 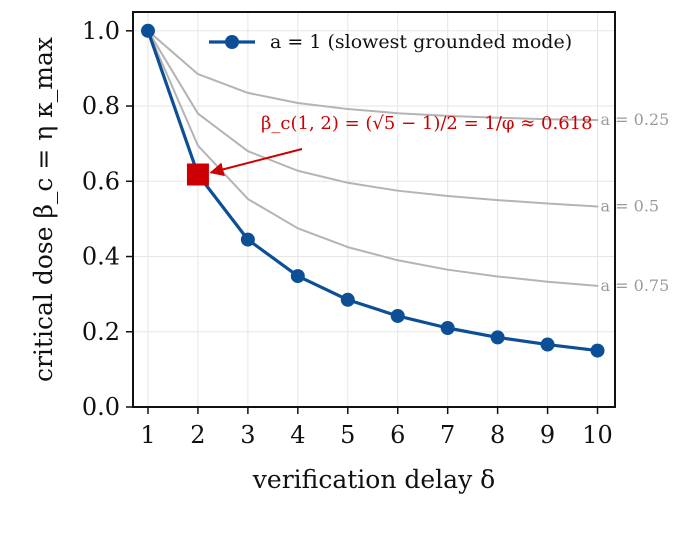 I want to click on x-tick-label: 9, so click(x=547, y=435).